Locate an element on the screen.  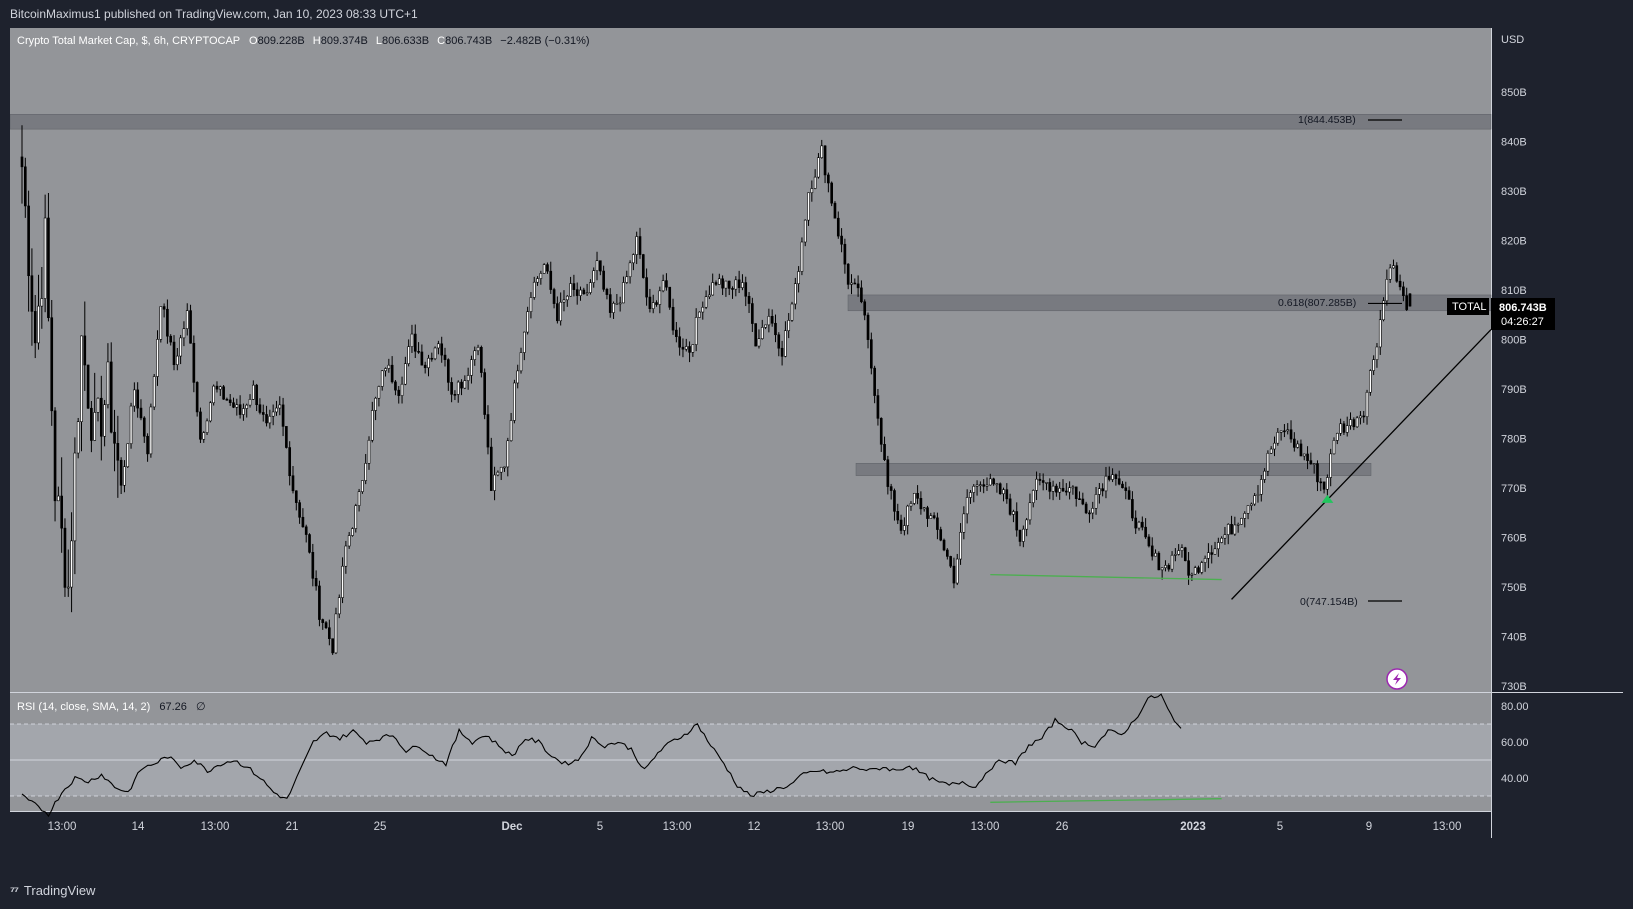
currency-label: USD is located at coordinates (1512, 40).